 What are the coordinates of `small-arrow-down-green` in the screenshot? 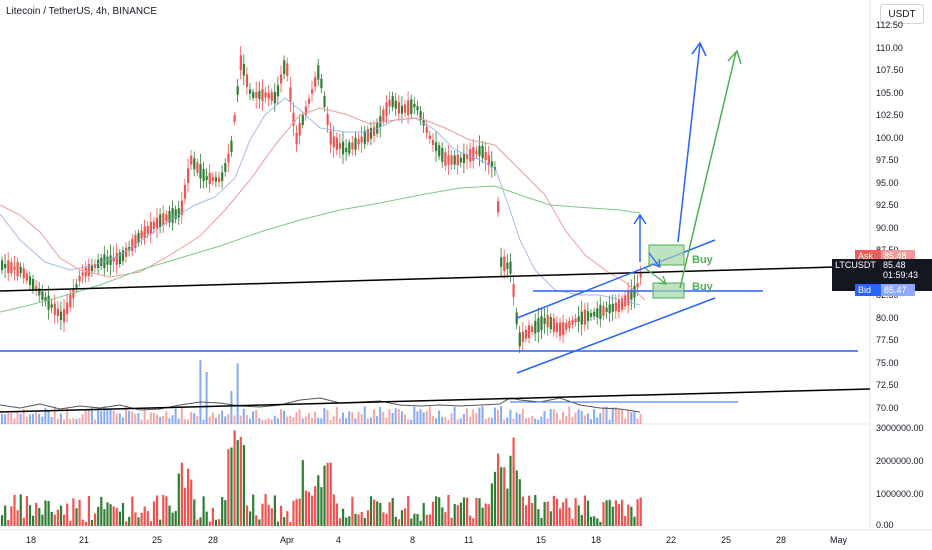 It's located at (655, 276).